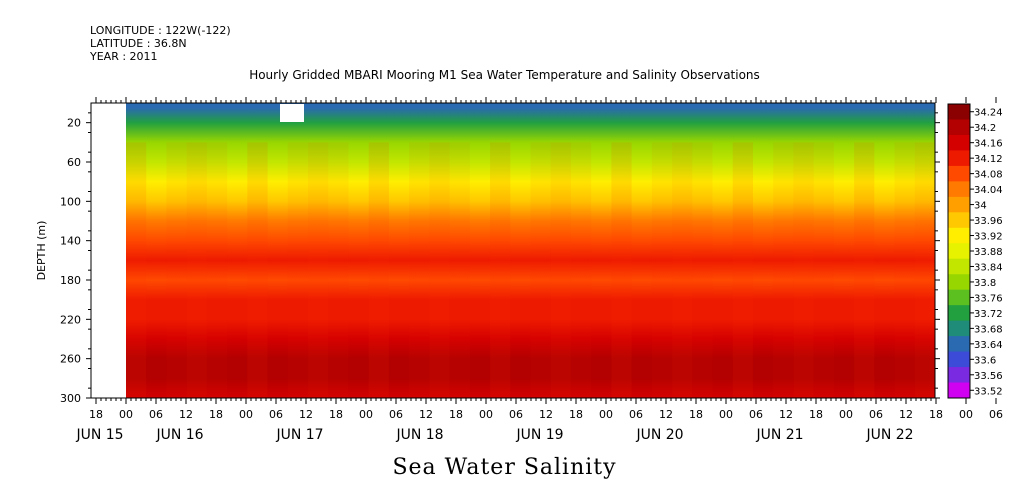 Image resolution: width=1009 pixels, height=504 pixels. Describe the element at coordinates (70, 280) in the screenshot. I see `y-tick-label: 180` at that location.